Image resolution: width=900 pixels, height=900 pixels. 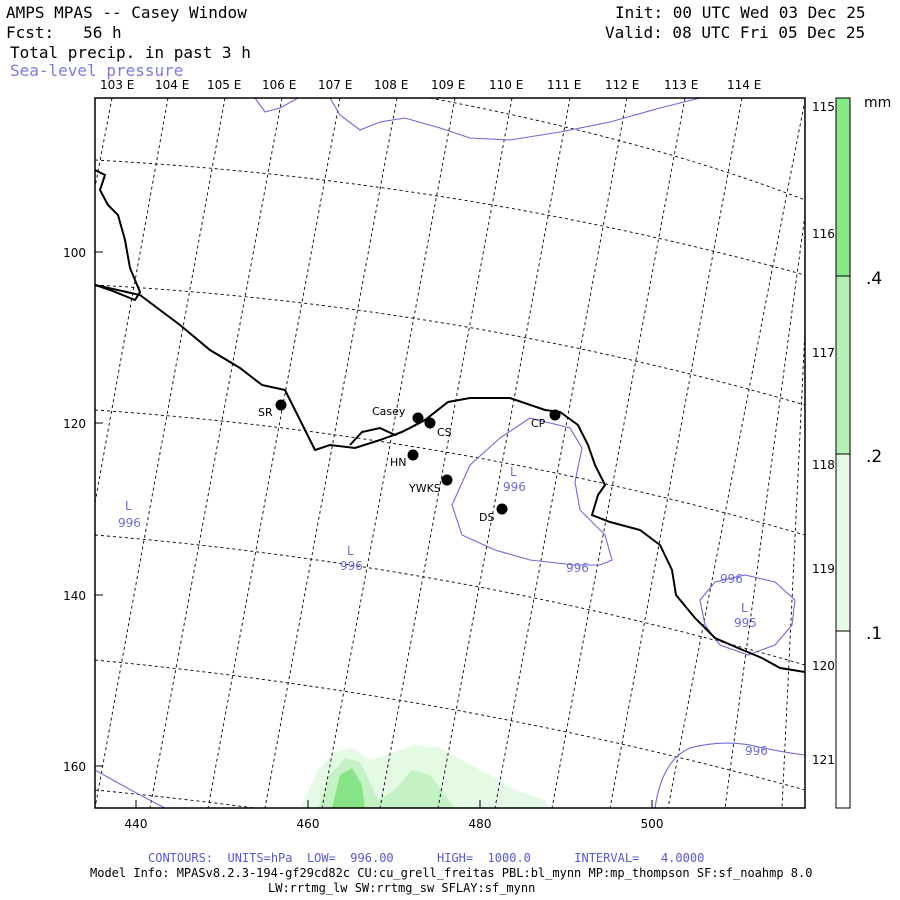 I want to click on overlay-name: Sea-level pressure, so click(x=97, y=70).